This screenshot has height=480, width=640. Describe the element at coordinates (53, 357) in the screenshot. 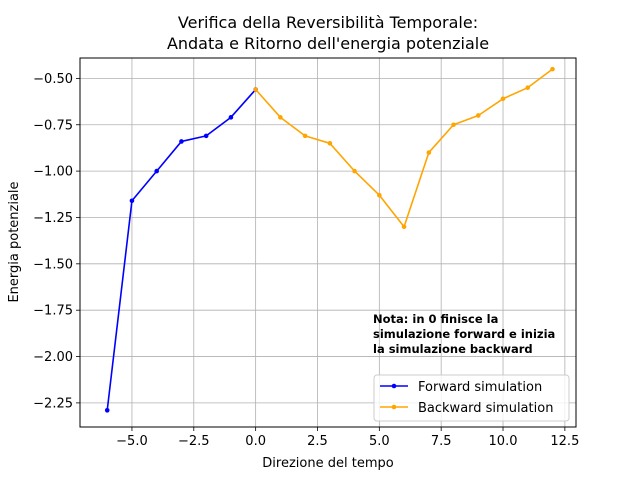

I see `y-tick-label: −2.00` at that location.